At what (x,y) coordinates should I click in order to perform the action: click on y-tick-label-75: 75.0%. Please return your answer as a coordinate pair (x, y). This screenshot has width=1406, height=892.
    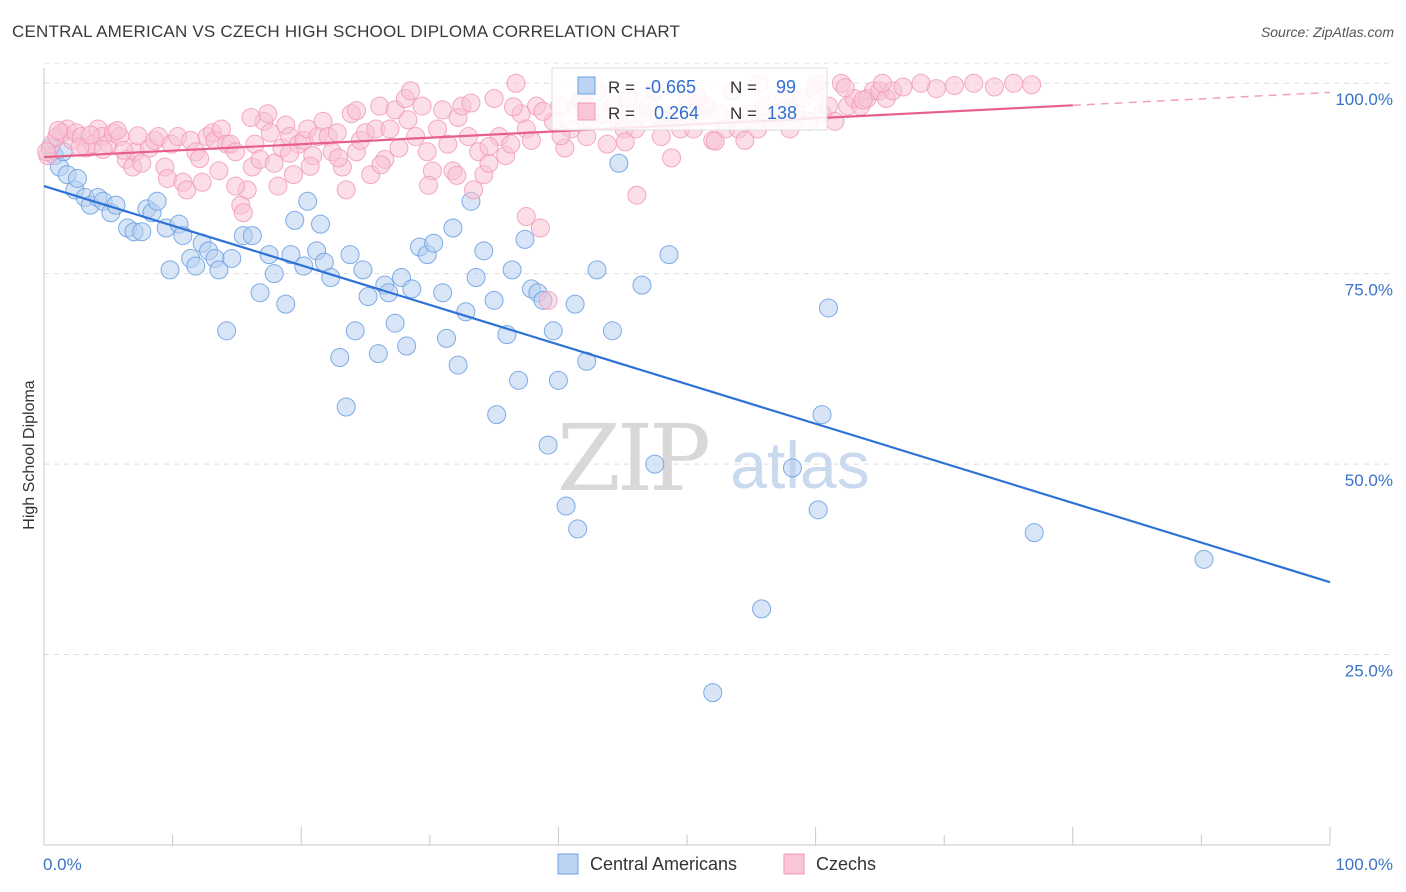
    Looking at the image, I should click on (1369, 290).